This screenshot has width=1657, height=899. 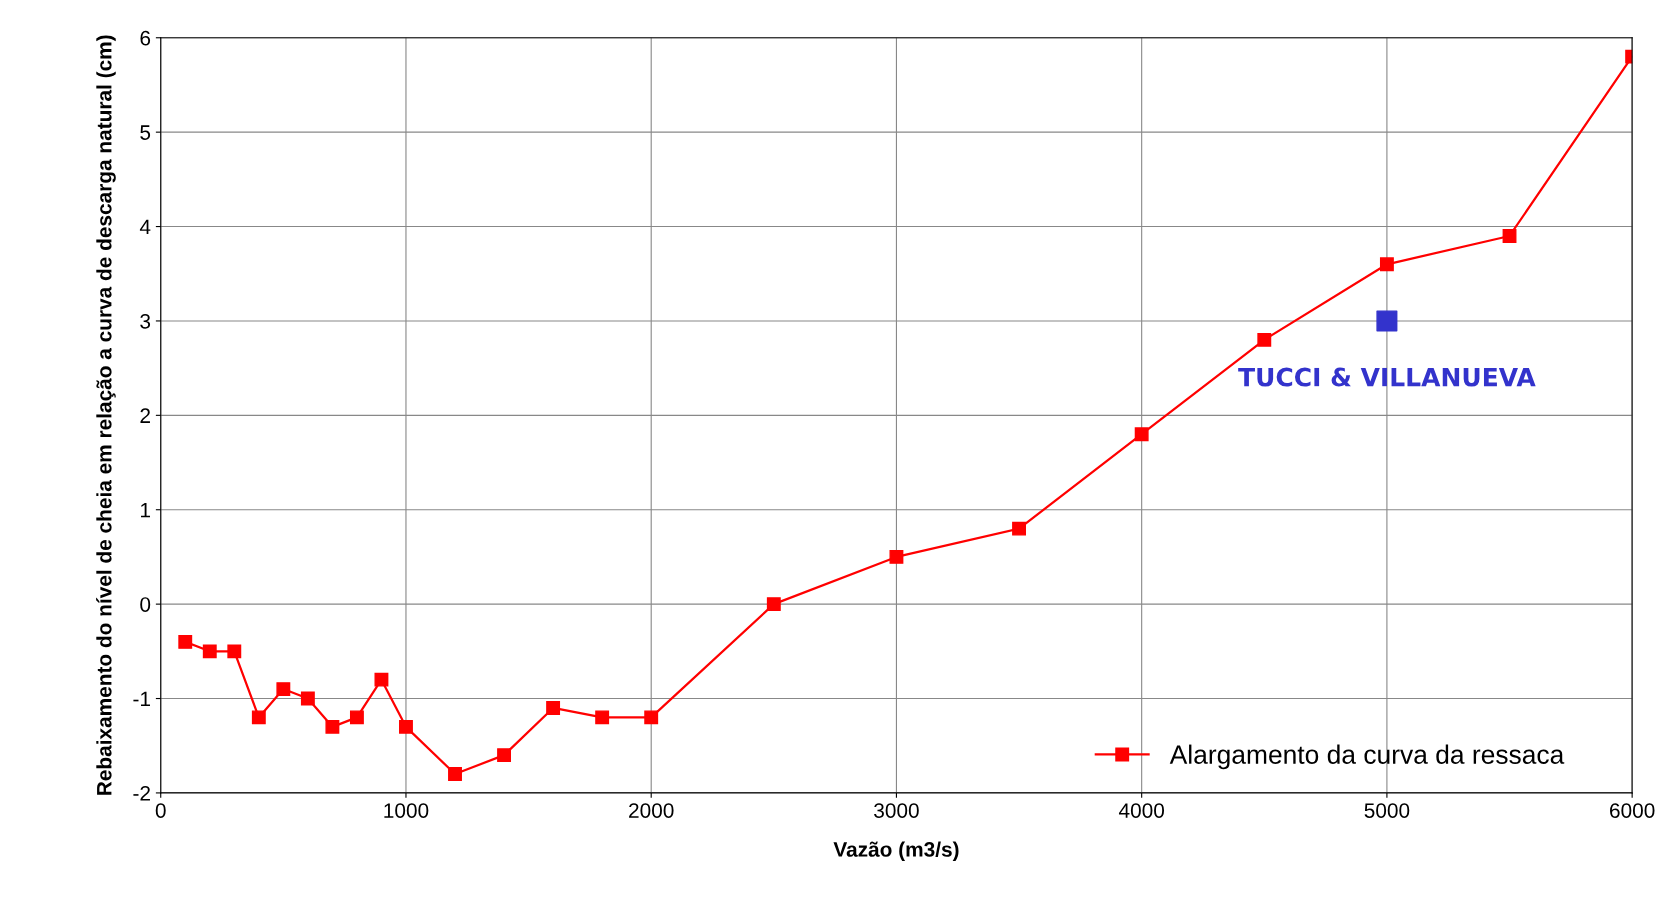 What do you see at coordinates (141, 793) in the screenshot?
I see `y-tick-label: -2` at bounding box center [141, 793].